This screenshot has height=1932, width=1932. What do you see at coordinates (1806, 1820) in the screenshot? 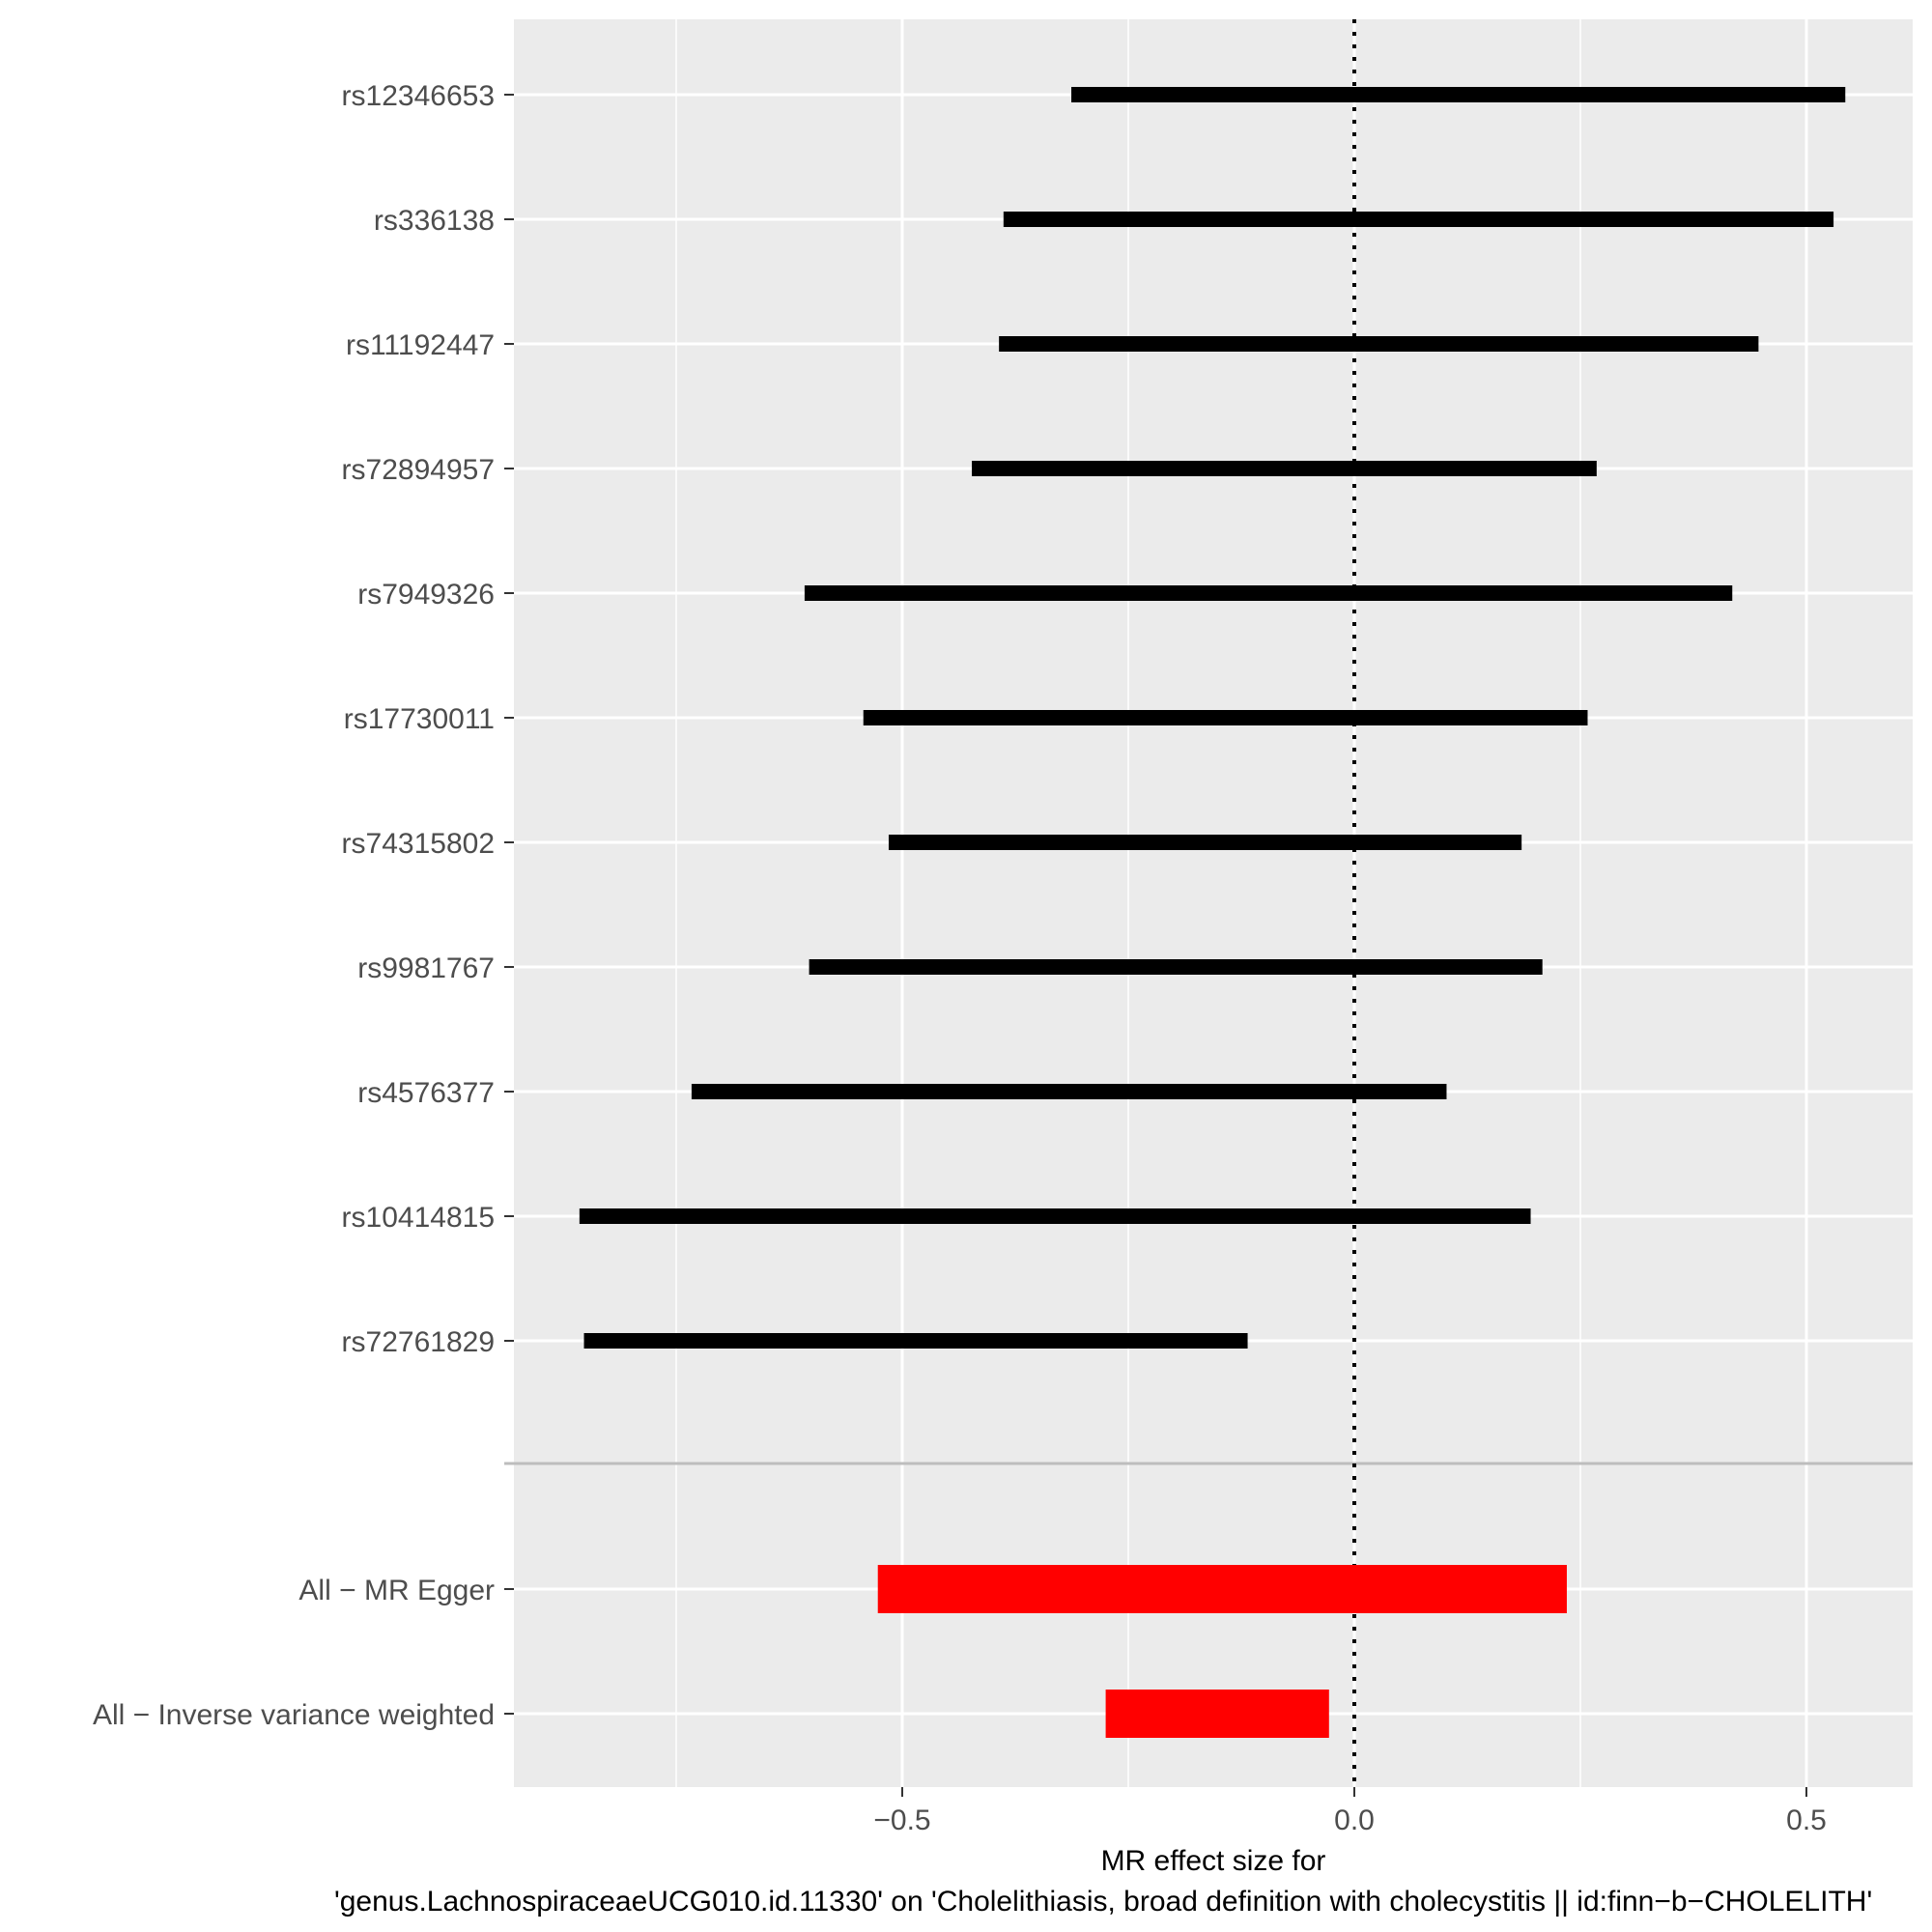
I see `x-tick-label: 0.5` at bounding box center [1806, 1820].